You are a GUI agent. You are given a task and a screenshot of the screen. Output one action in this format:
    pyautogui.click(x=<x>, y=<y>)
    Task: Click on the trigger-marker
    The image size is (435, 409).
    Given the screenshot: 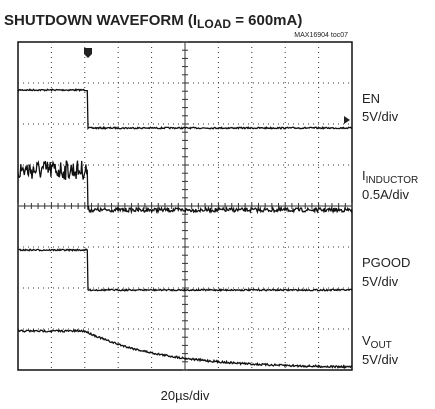 What is the action you would take?
    pyautogui.click(x=88, y=53)
    